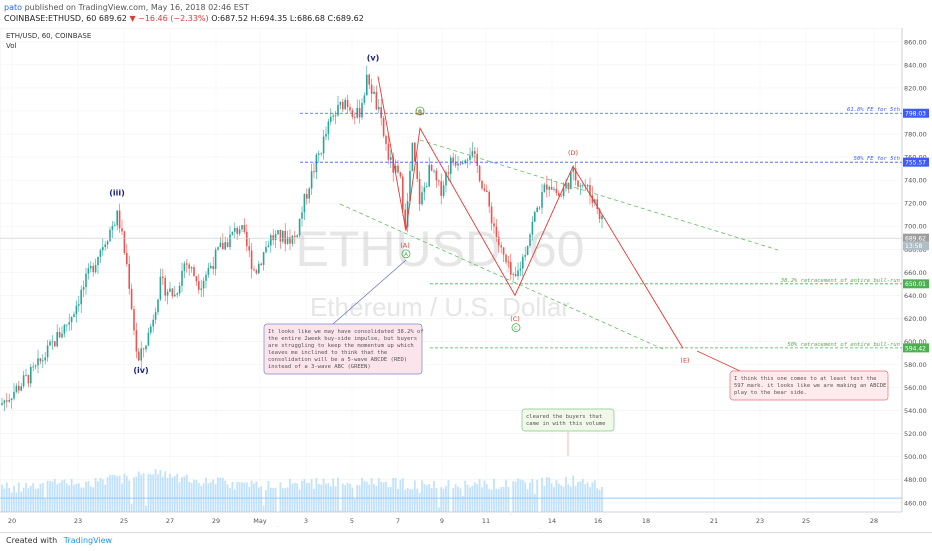  What do you see at coordinates (916, 284) in the screenshot?
I see `price-tag` at bounding box center [916, 284].